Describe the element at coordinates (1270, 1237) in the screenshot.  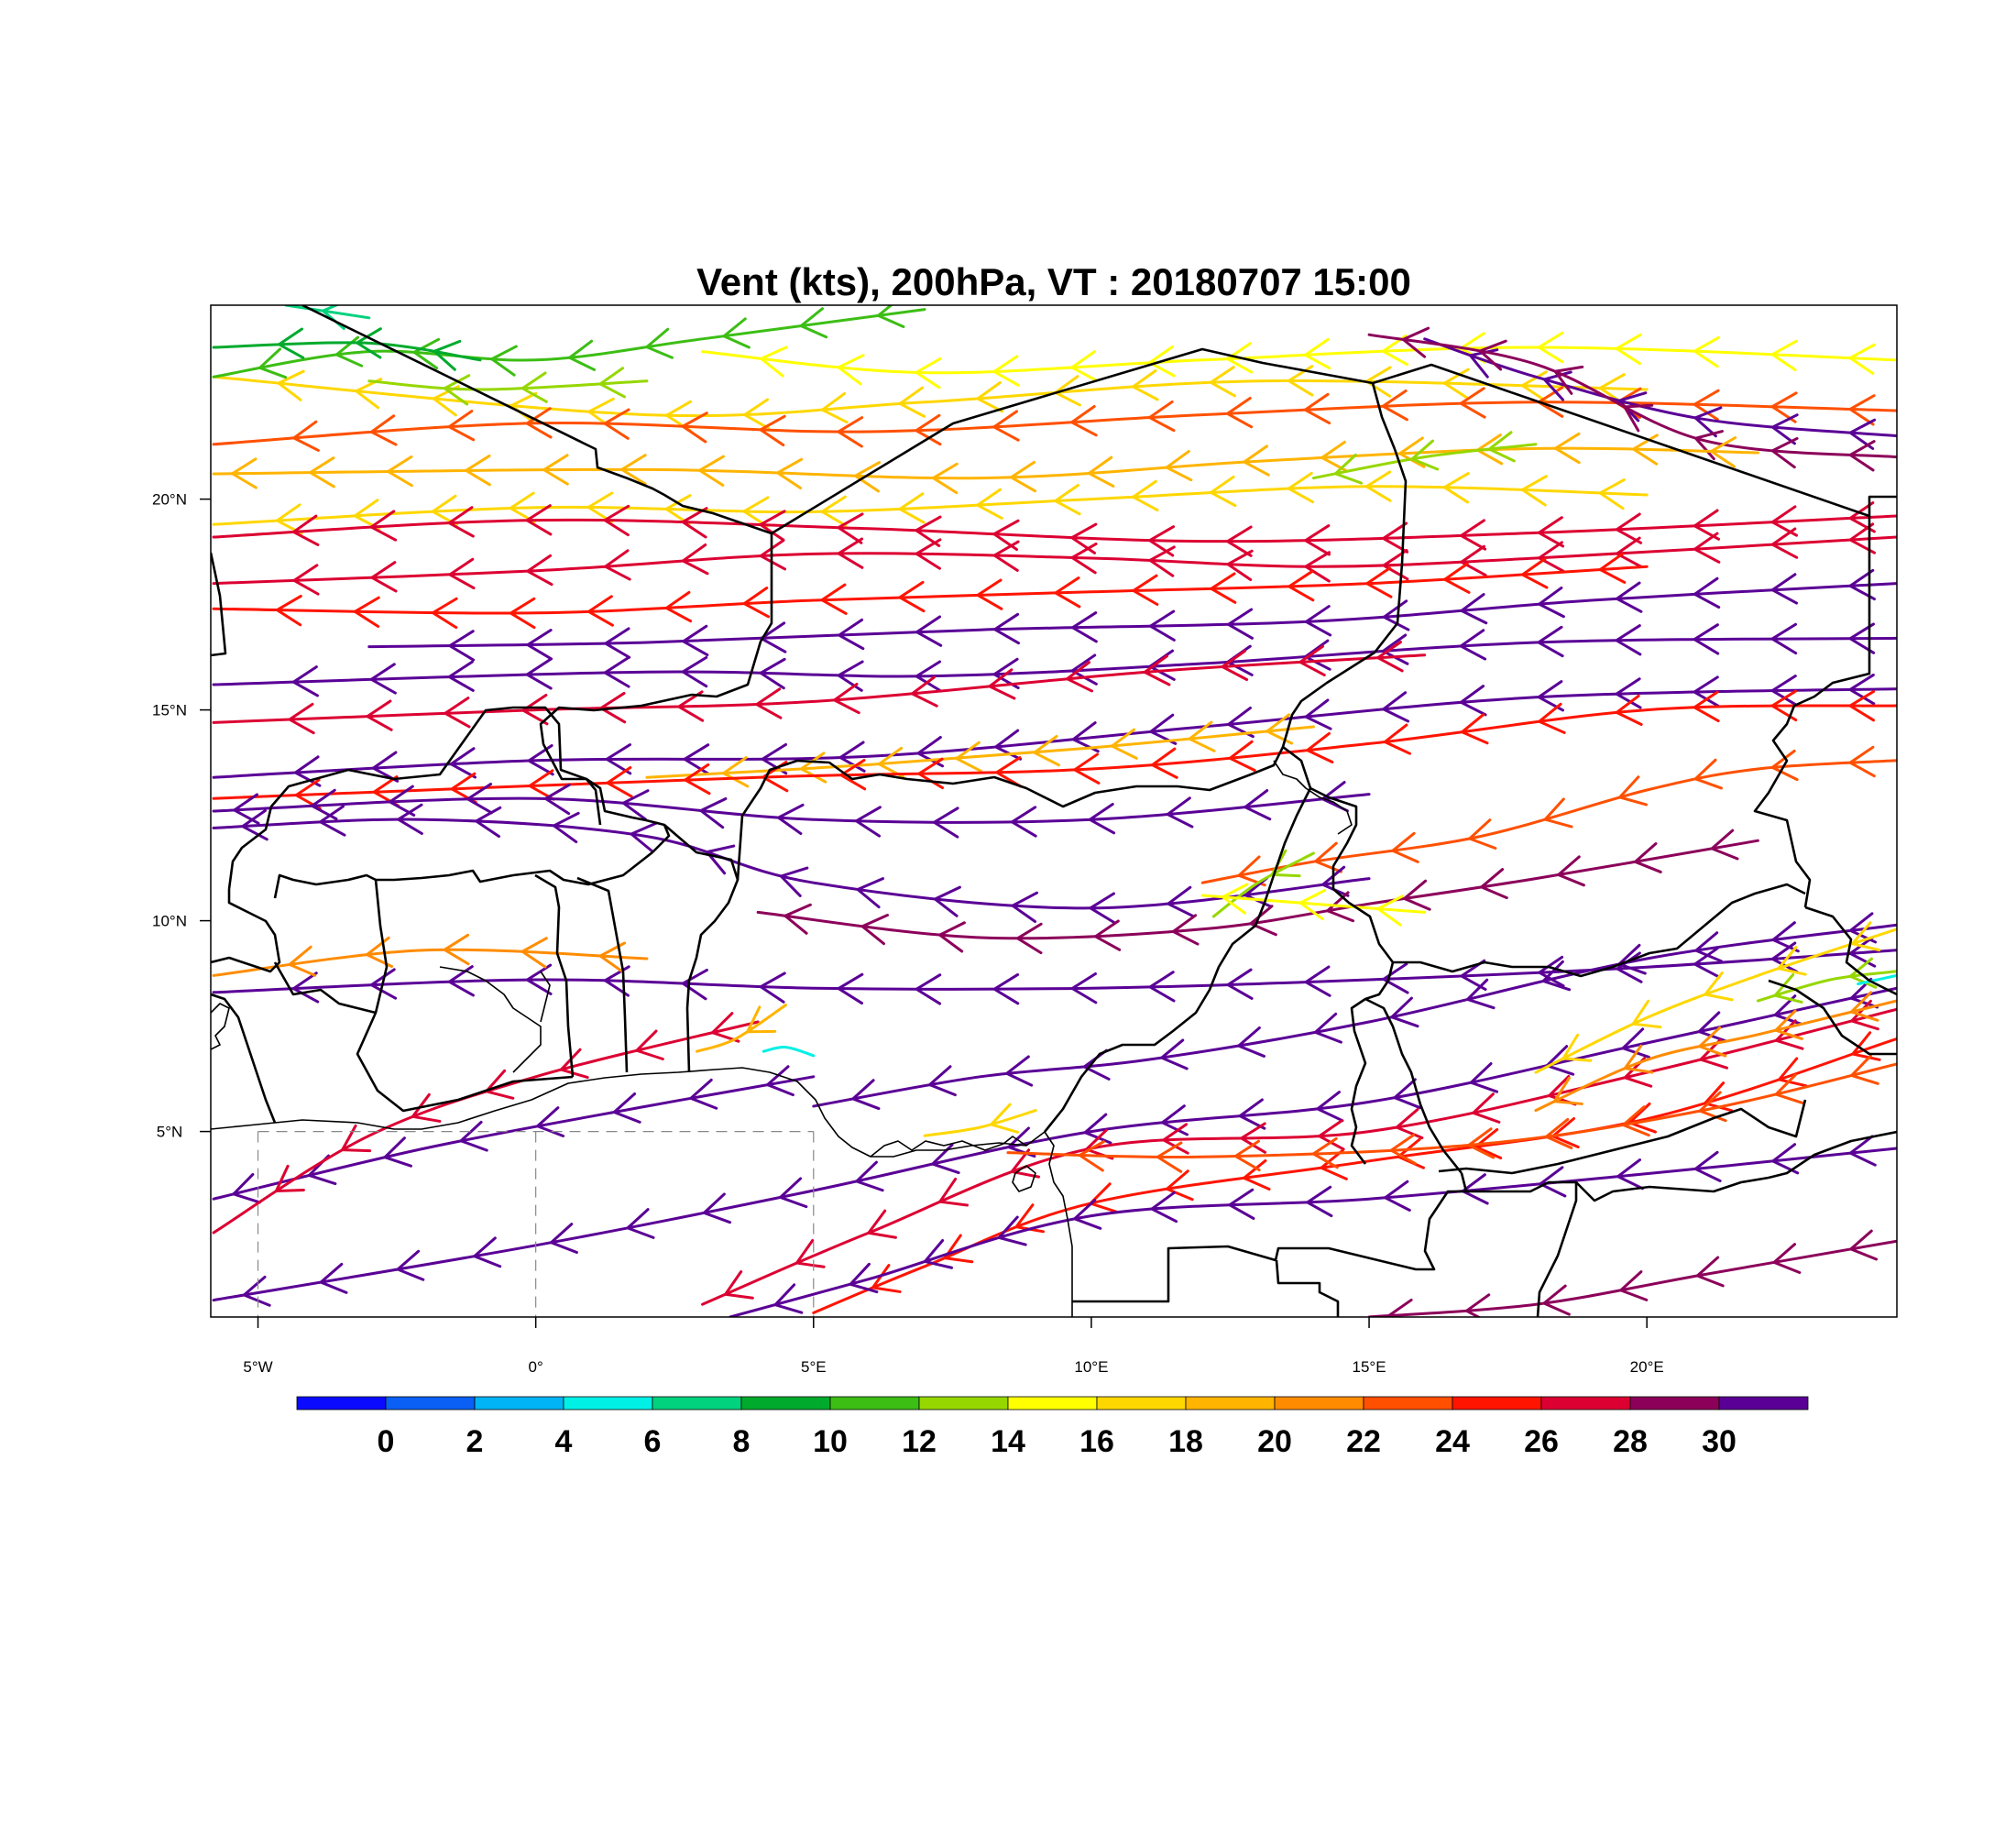
I see `border-cameroon-south` at that location.